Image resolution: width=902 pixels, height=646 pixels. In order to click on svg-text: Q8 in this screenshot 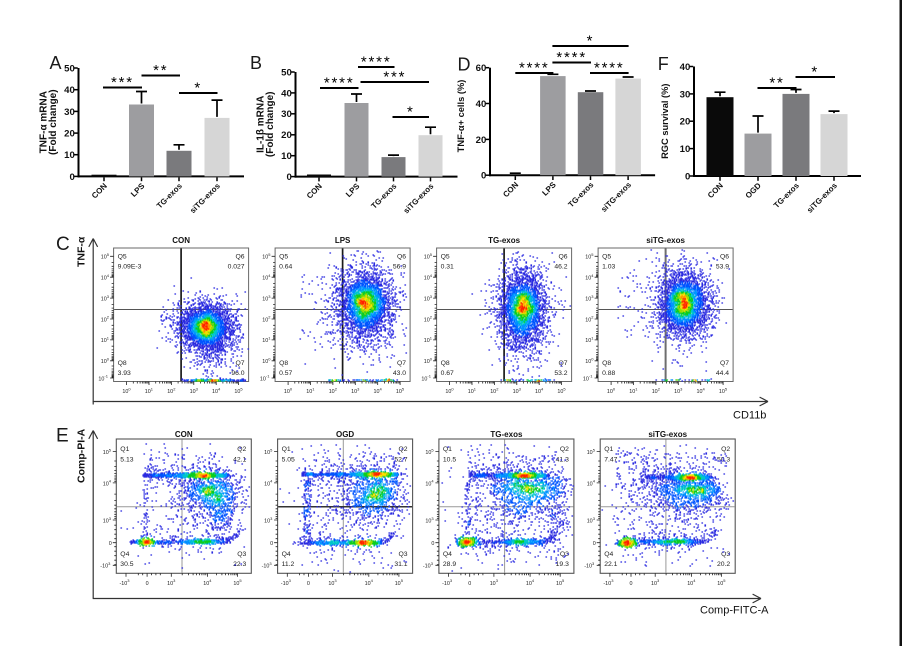, I will do `click(606, 363)`.